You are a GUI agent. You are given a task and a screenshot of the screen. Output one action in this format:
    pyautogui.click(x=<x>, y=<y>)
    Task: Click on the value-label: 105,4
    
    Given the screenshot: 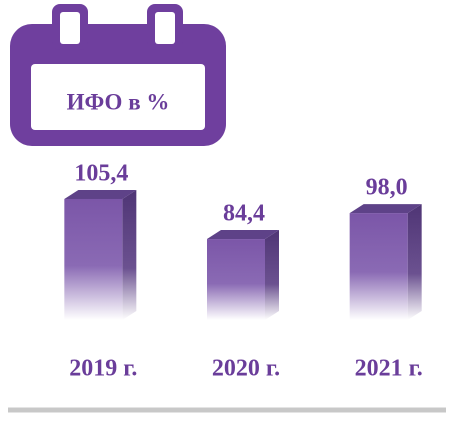 What is the action you would take?
    pyautogui.click(x=101, y=173)
    